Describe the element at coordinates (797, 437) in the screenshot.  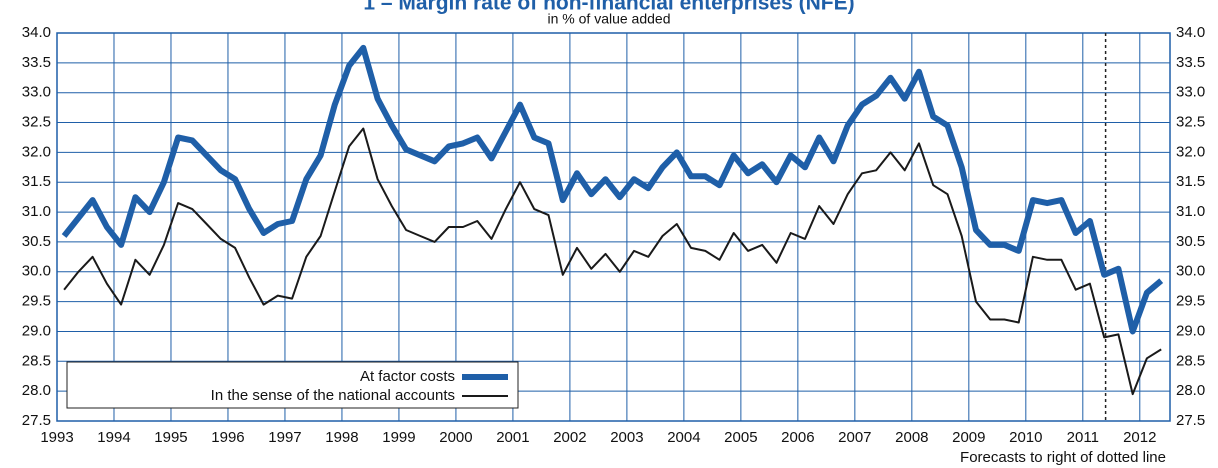
I see `x-tick-label: 2006` at that location.